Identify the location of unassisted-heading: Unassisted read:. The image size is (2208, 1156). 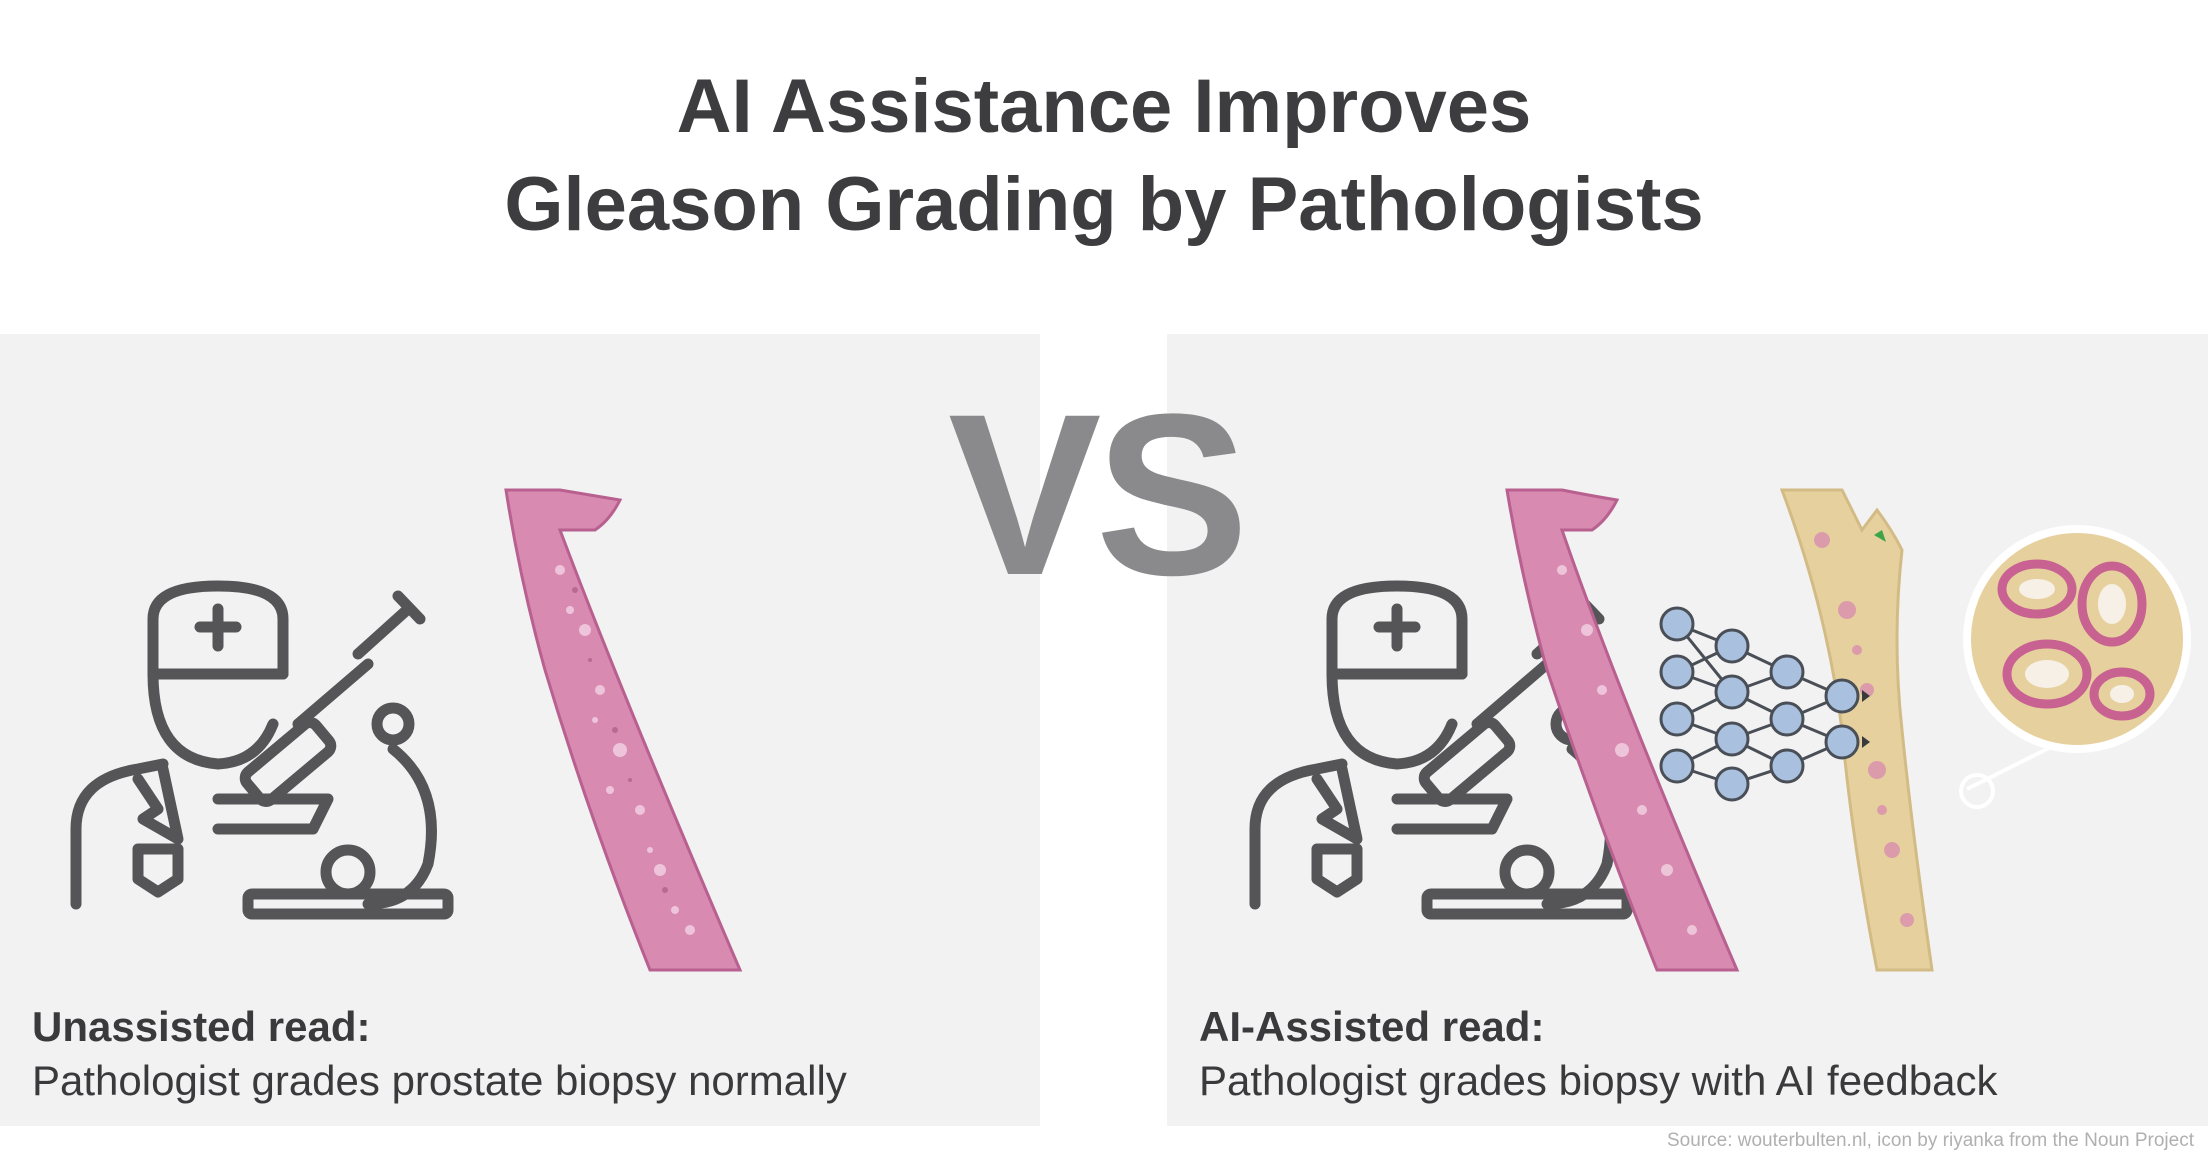
(201, 1026).